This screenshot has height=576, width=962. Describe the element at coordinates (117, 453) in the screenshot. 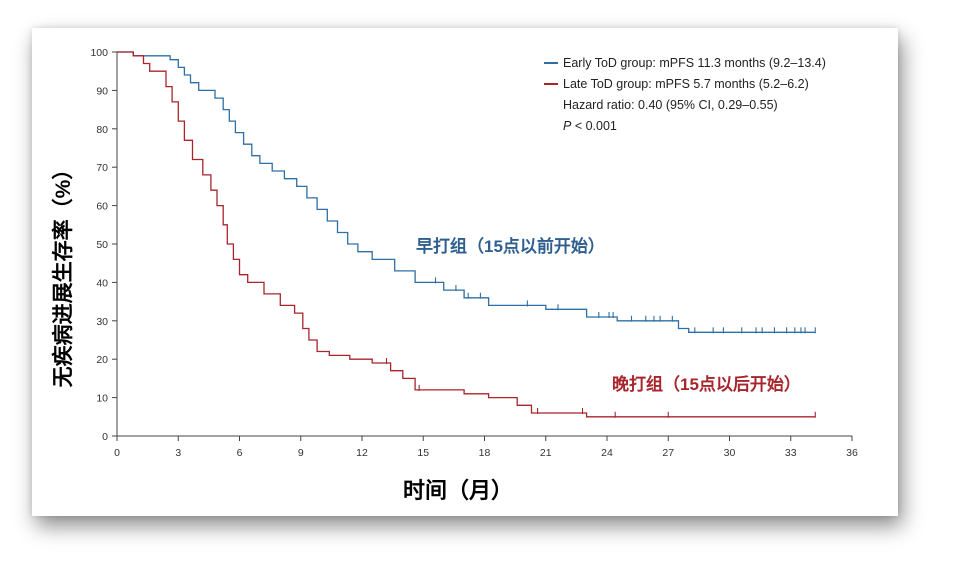

I see `x-tick-label: 0` at that location.